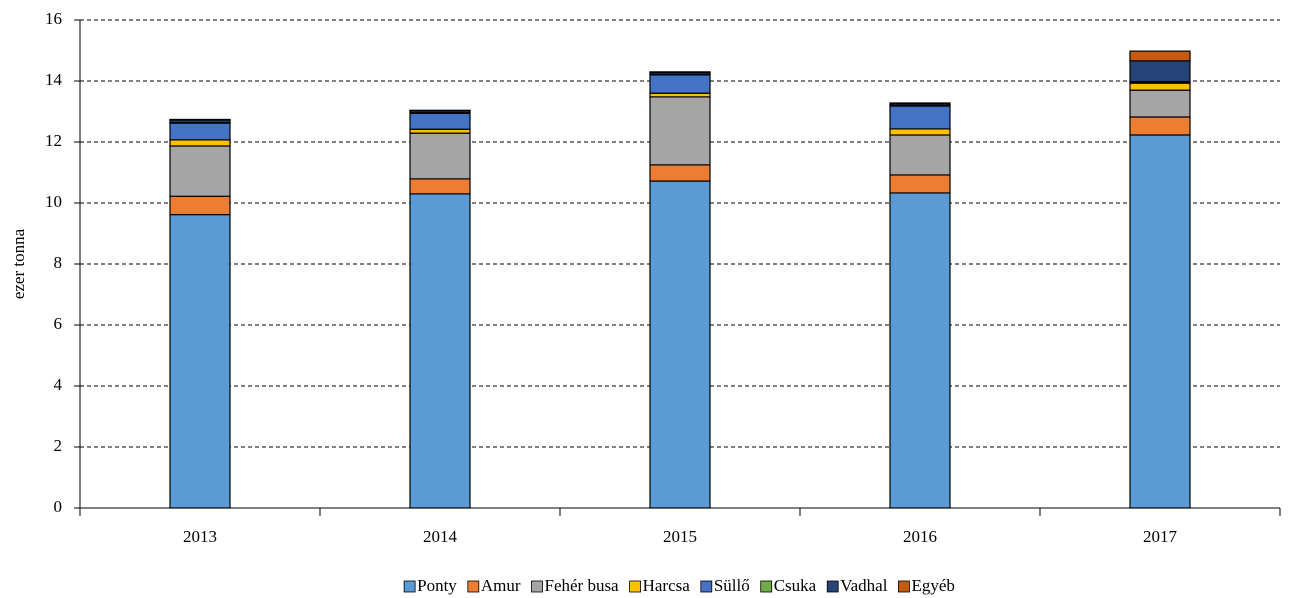 This screenshot has height=598, width=1291. What do you see at coordinates (18, 263) in the screenshot?
I see `y-axis-label: ezer tonna` at bounding box center [18, 263].